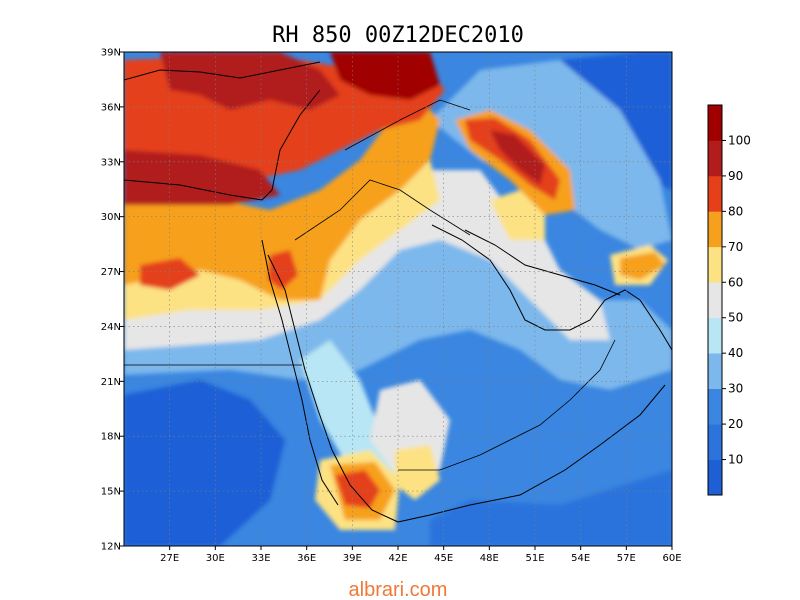  Describe the element at coordinates (283, 270) in the screenshot. I see `rh-region-90-sinai` at that location.